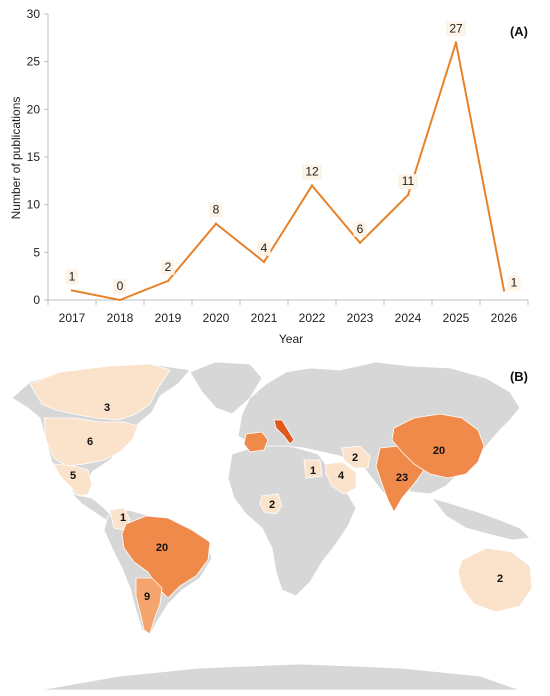 The width and height of the screenshot is (550, 696). I want to click on x-tick-label: 2026, so click(504, 318).